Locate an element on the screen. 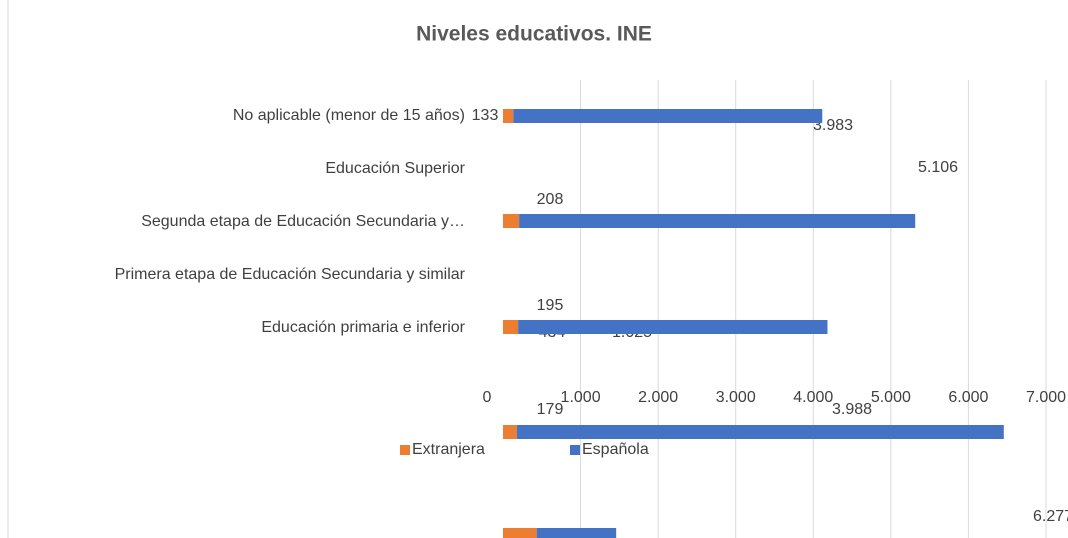  data-label: 179 is located at coordinates (550, 409).